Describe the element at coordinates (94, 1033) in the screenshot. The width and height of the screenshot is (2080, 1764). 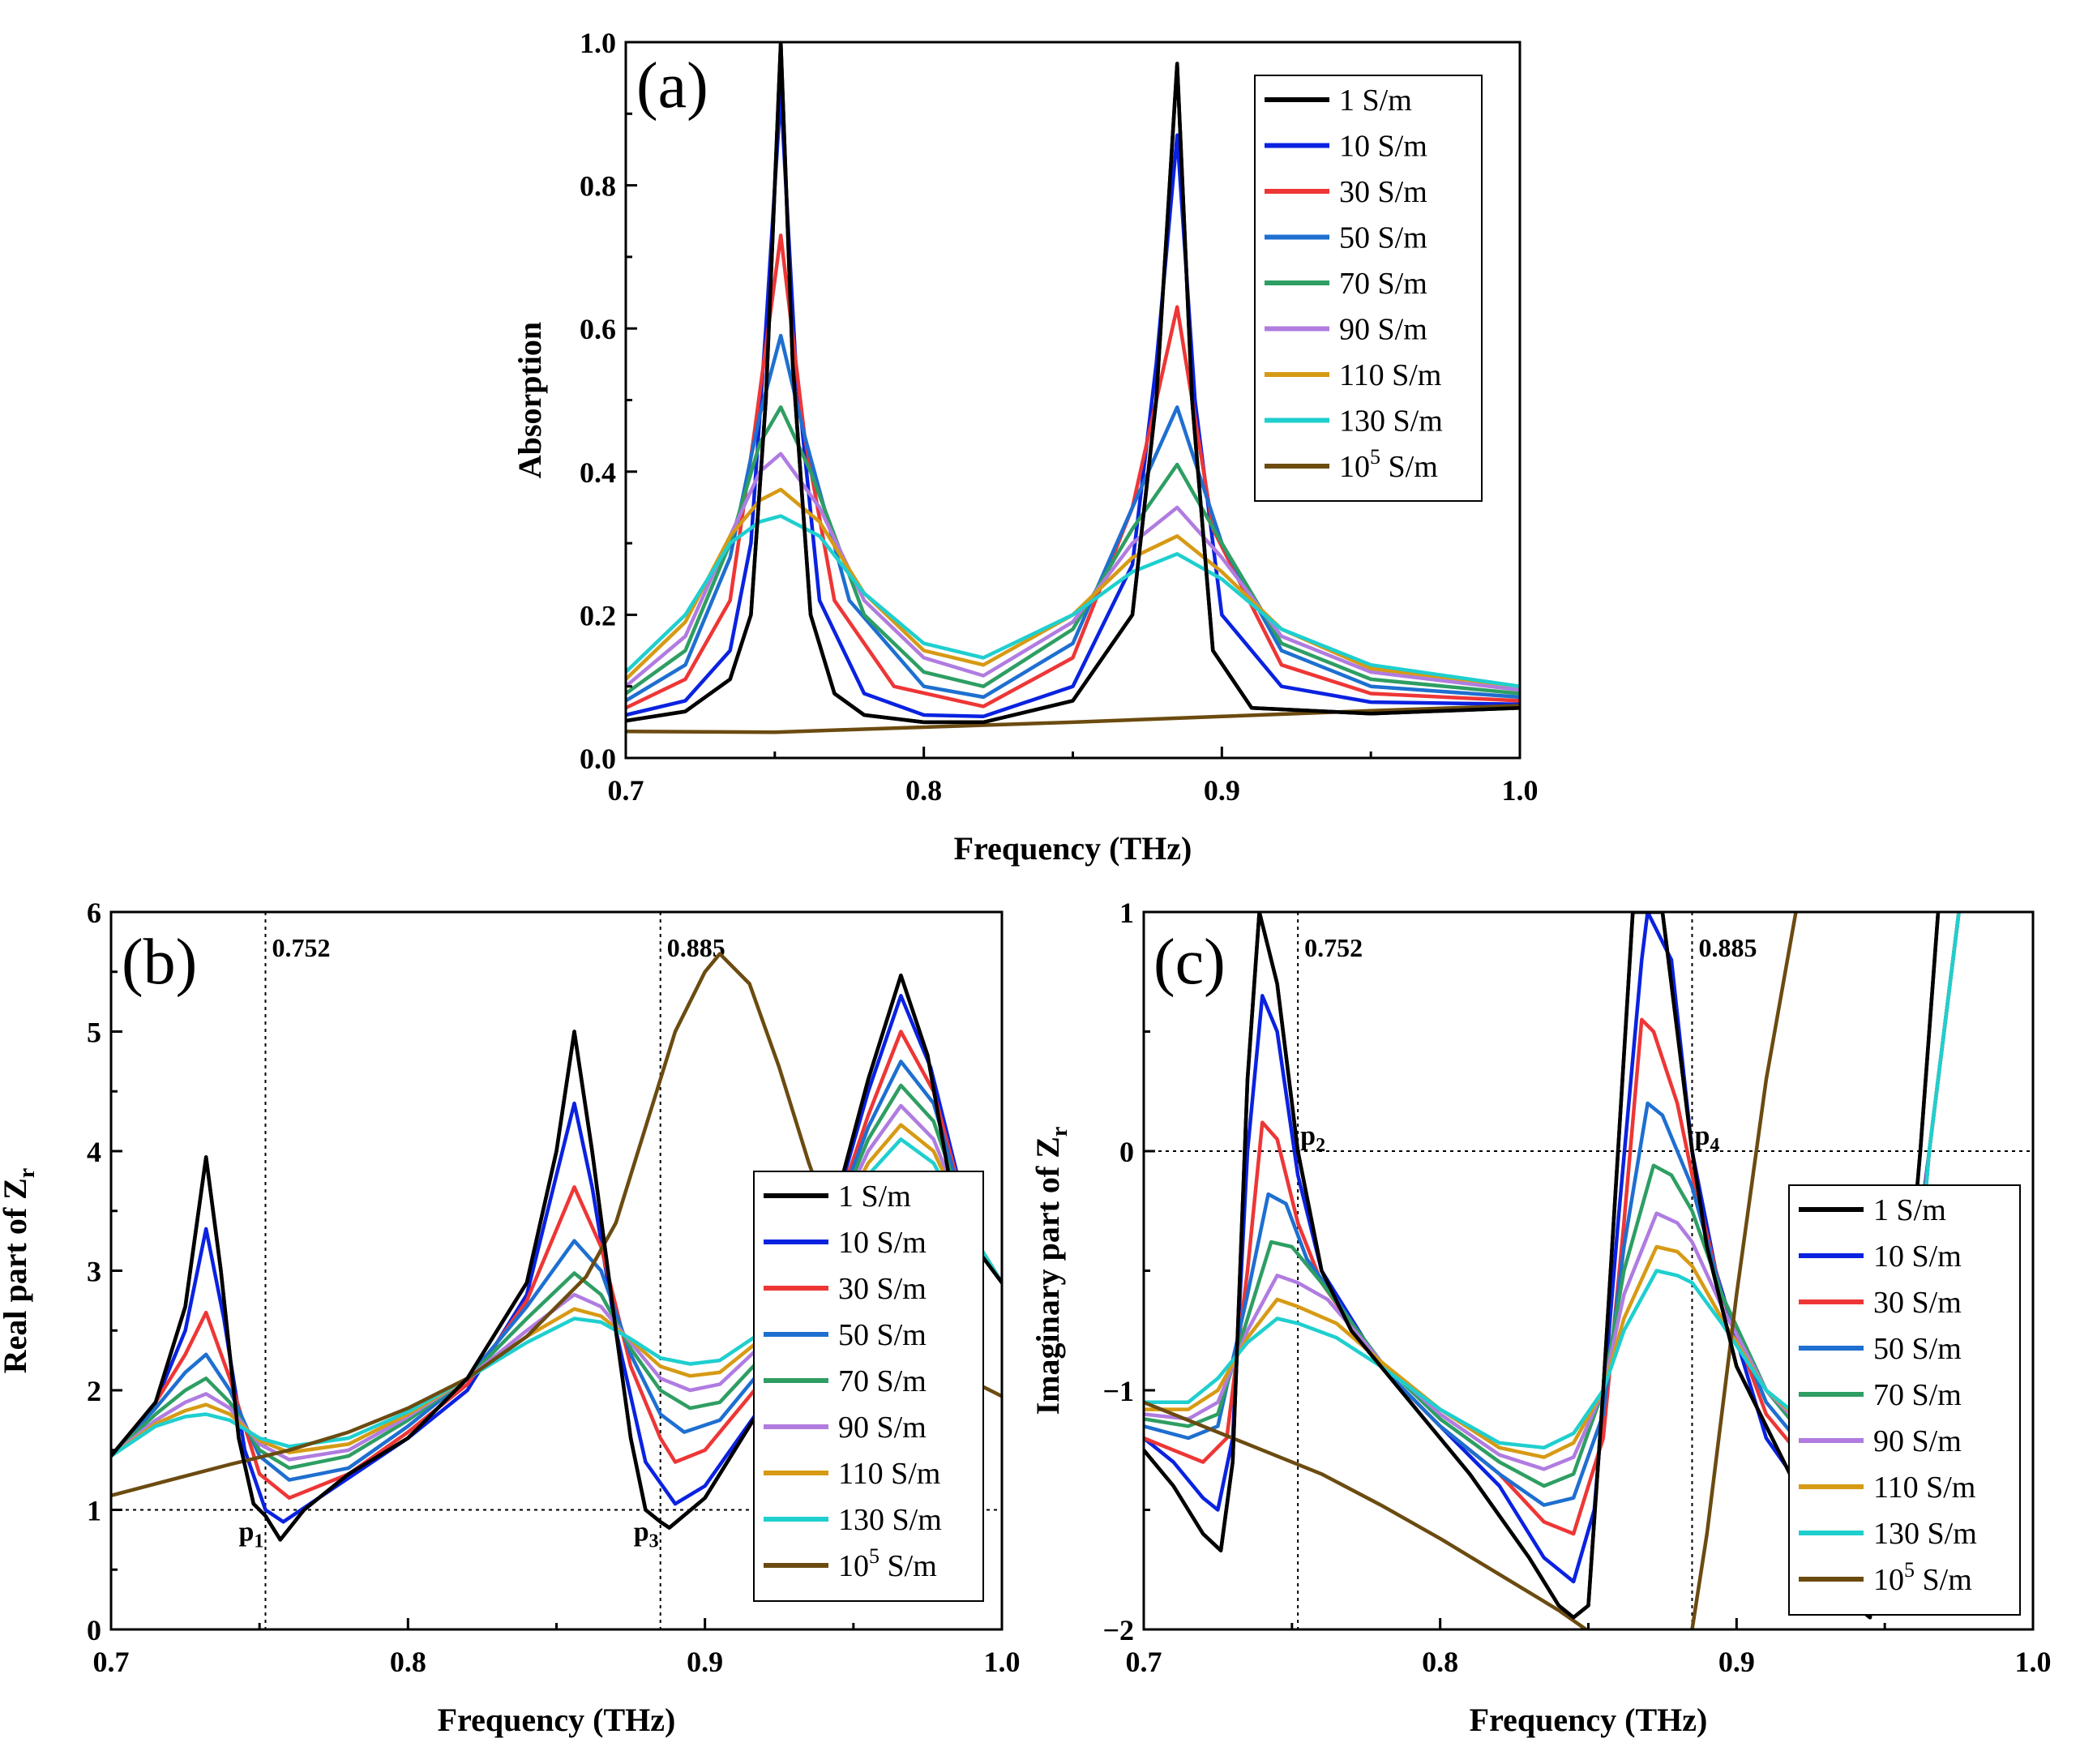
I see `y-tick-label-6: 5` at that location.